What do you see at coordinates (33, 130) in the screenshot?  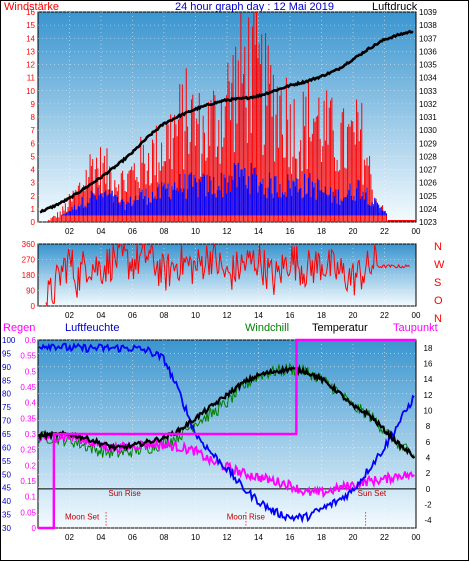 I see `wind-tick-label: 7` at bounding box center [33, 130].